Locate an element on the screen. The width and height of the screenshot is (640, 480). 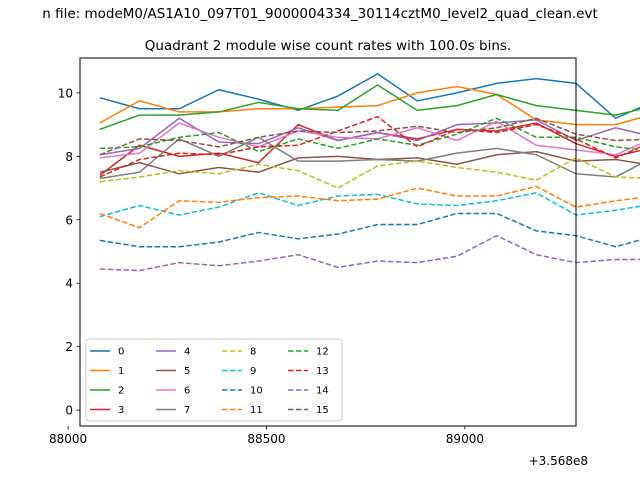
y-tick-label: 6 is located at coordinates (69, 220).